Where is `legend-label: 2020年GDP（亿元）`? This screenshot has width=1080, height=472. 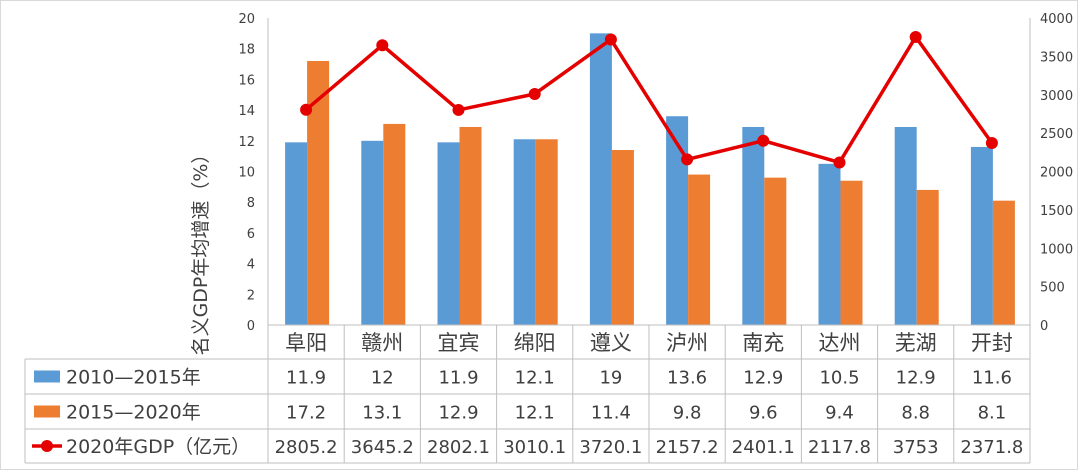
legend-label: 2020年GDP（亿元） is located at coordinates (158, 447).